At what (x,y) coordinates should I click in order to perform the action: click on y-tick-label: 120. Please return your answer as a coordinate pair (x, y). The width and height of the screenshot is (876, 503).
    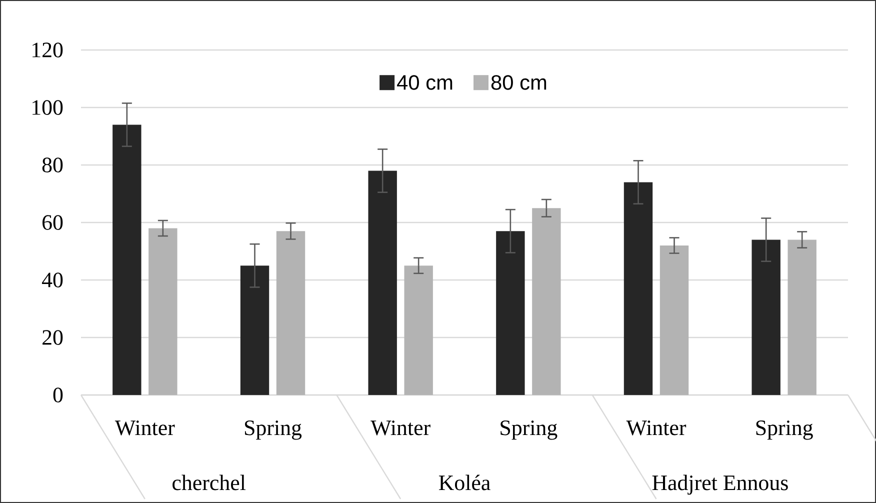
    Looking at the image, I should click on (47, 50).